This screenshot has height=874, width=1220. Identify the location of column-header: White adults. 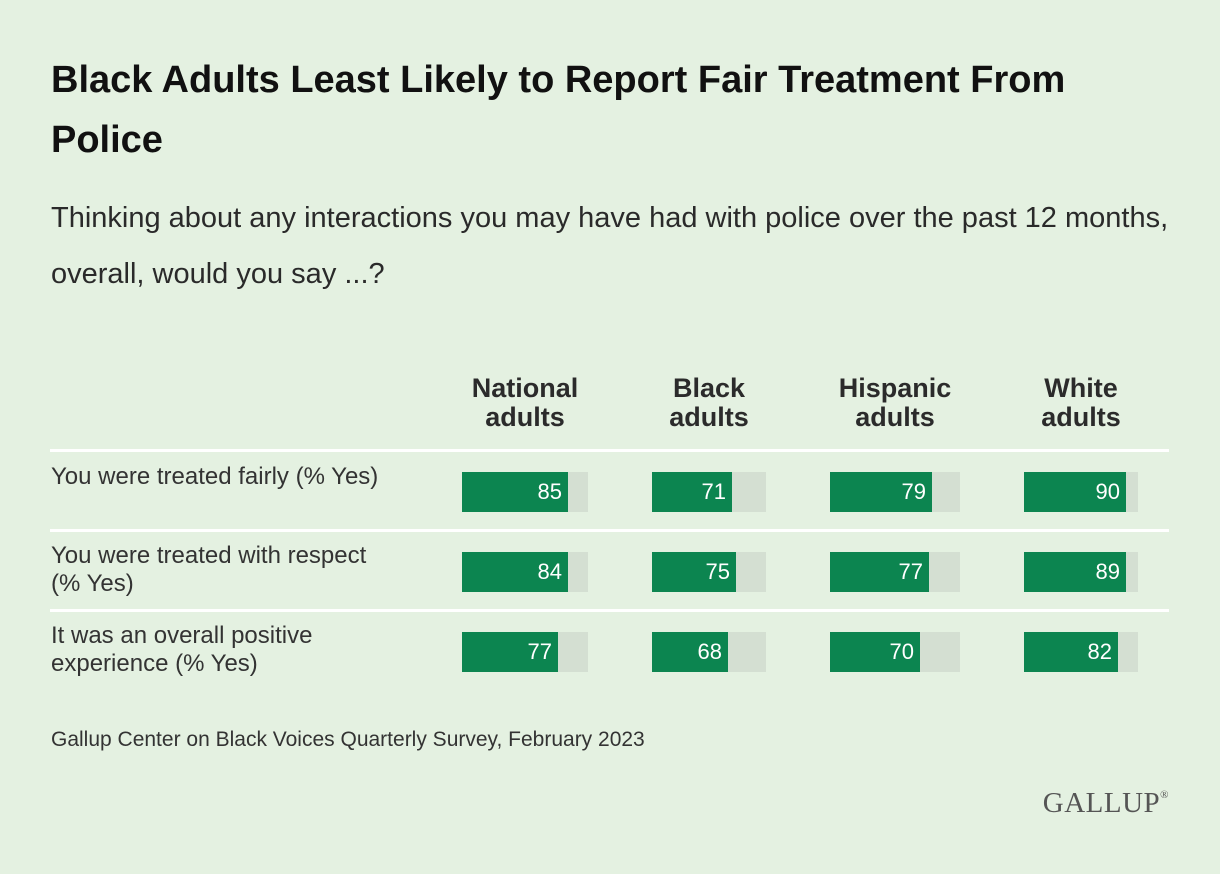
(1081, 403).